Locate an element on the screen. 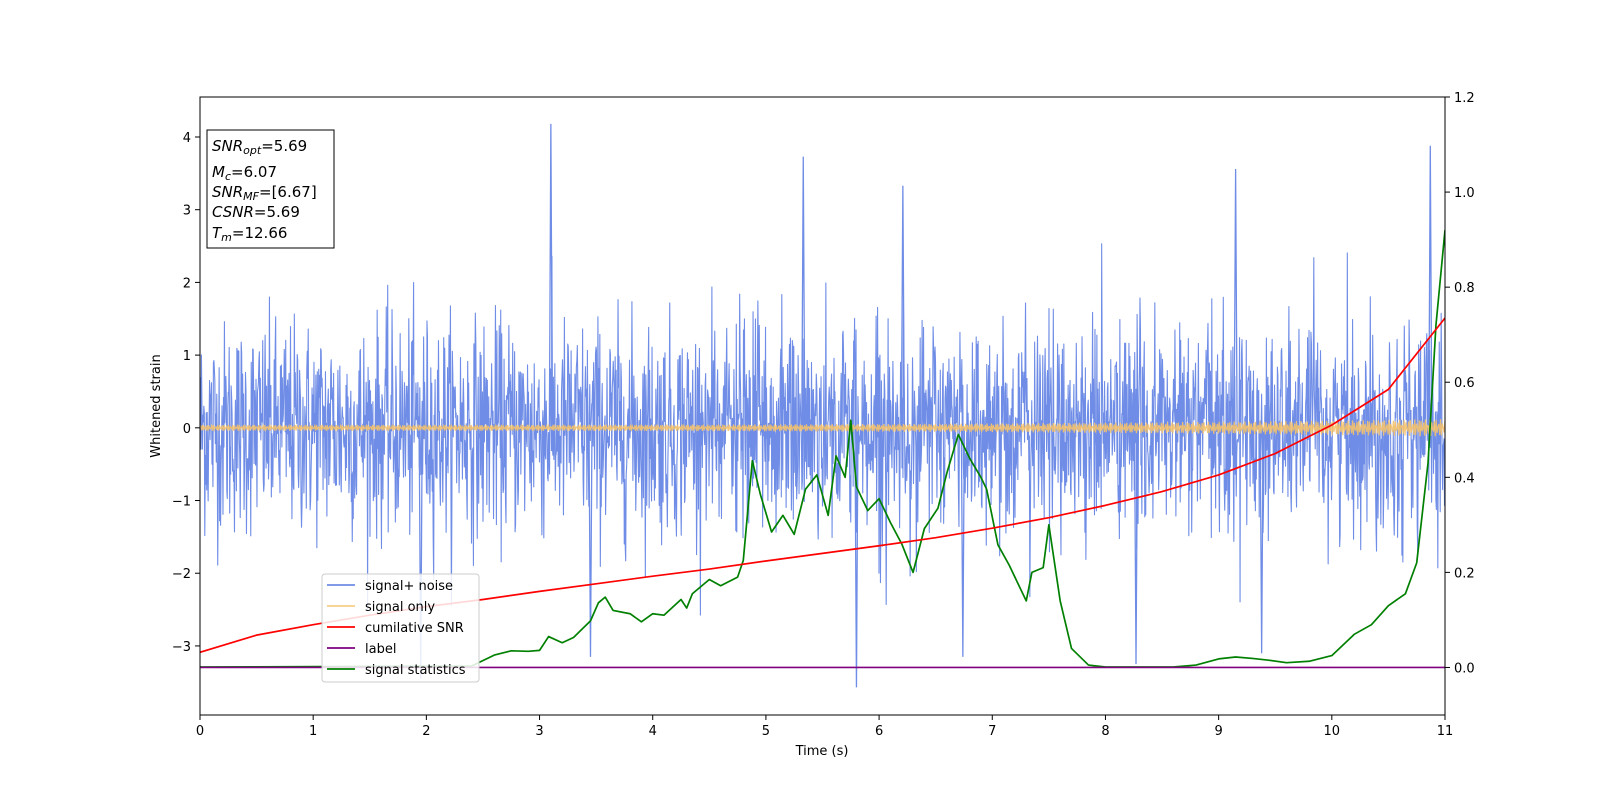 This screenshot has height=800, width=1600. y-right-tick-label: 0.0 is located at coordinates (1464, 668).